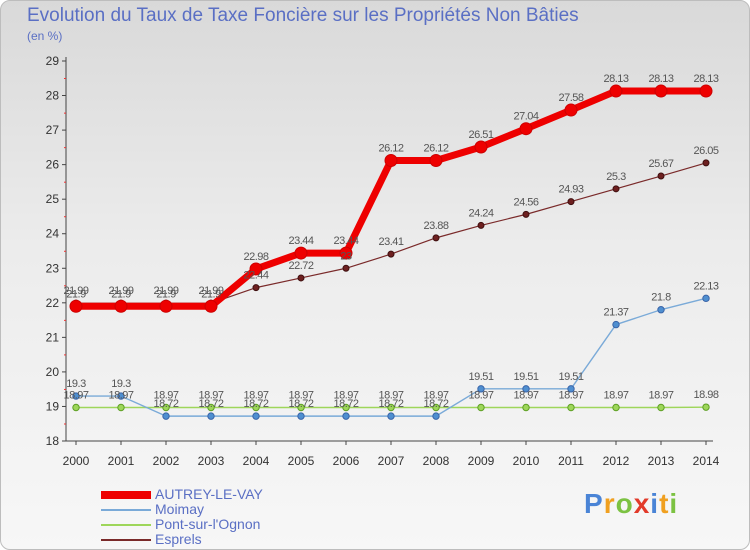  I want to click on brand-letter: o, so click(624, 503).